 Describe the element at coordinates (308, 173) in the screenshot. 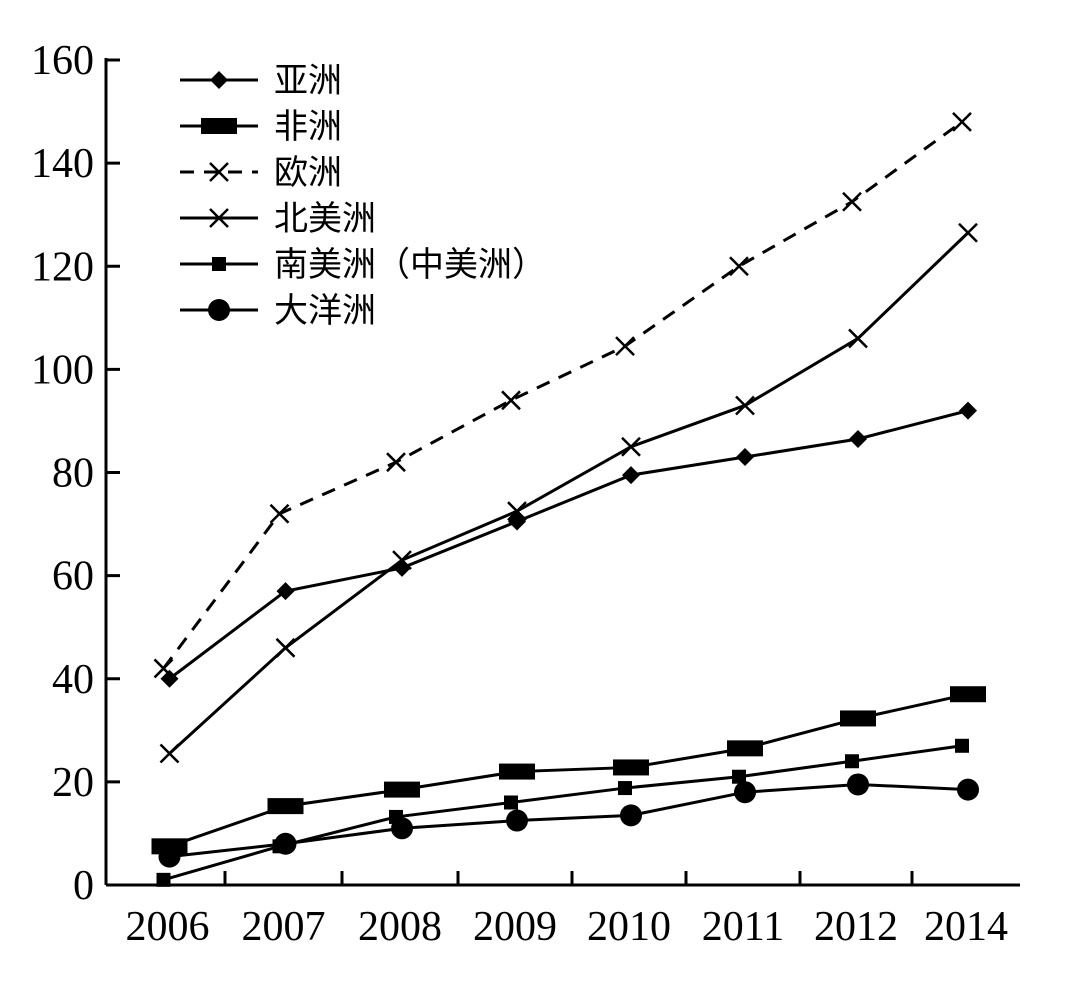

I see `legend-label: 欧洲` at that location.